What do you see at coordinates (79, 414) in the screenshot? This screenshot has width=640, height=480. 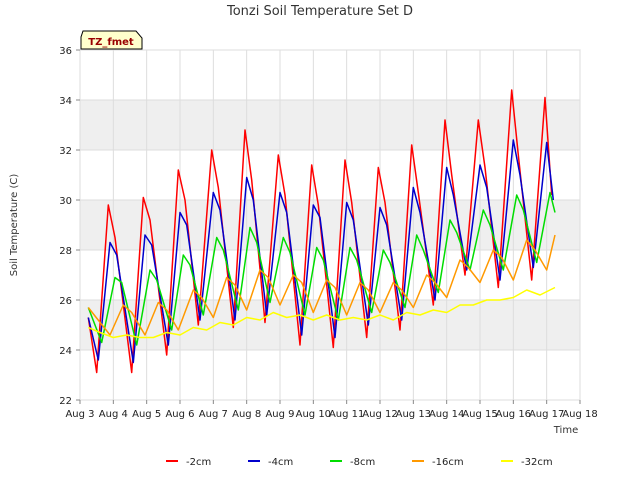 I see `x-tick-label: Aug 3` at bounding box center [79, 414].